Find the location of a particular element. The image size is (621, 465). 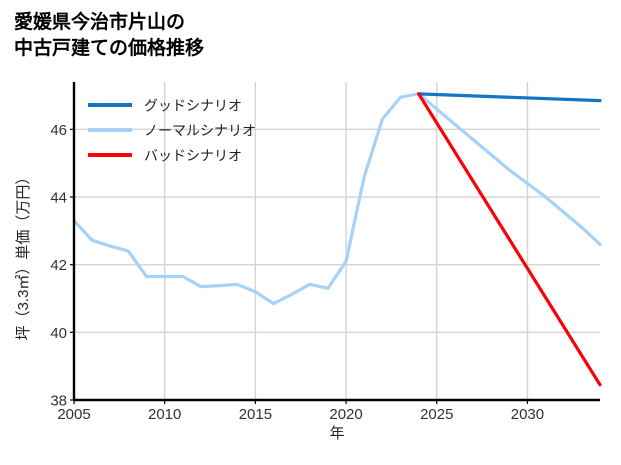

y-tick-label: 42 is located at coordinates (58, 265).